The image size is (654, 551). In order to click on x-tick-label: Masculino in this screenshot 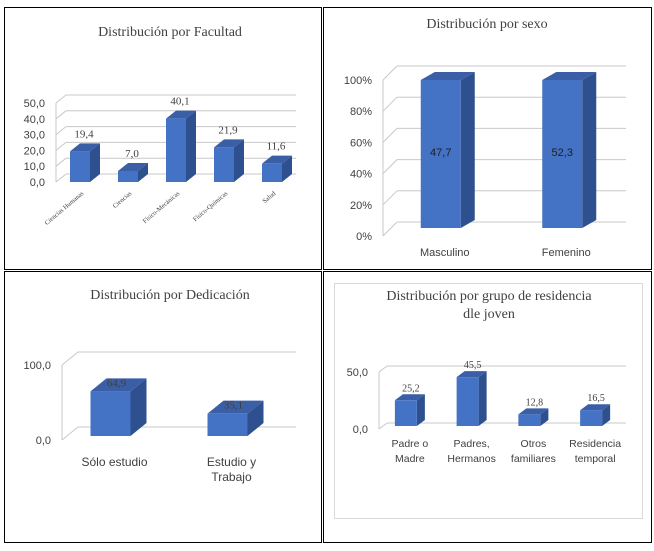, I will do `click(445, 253)`.